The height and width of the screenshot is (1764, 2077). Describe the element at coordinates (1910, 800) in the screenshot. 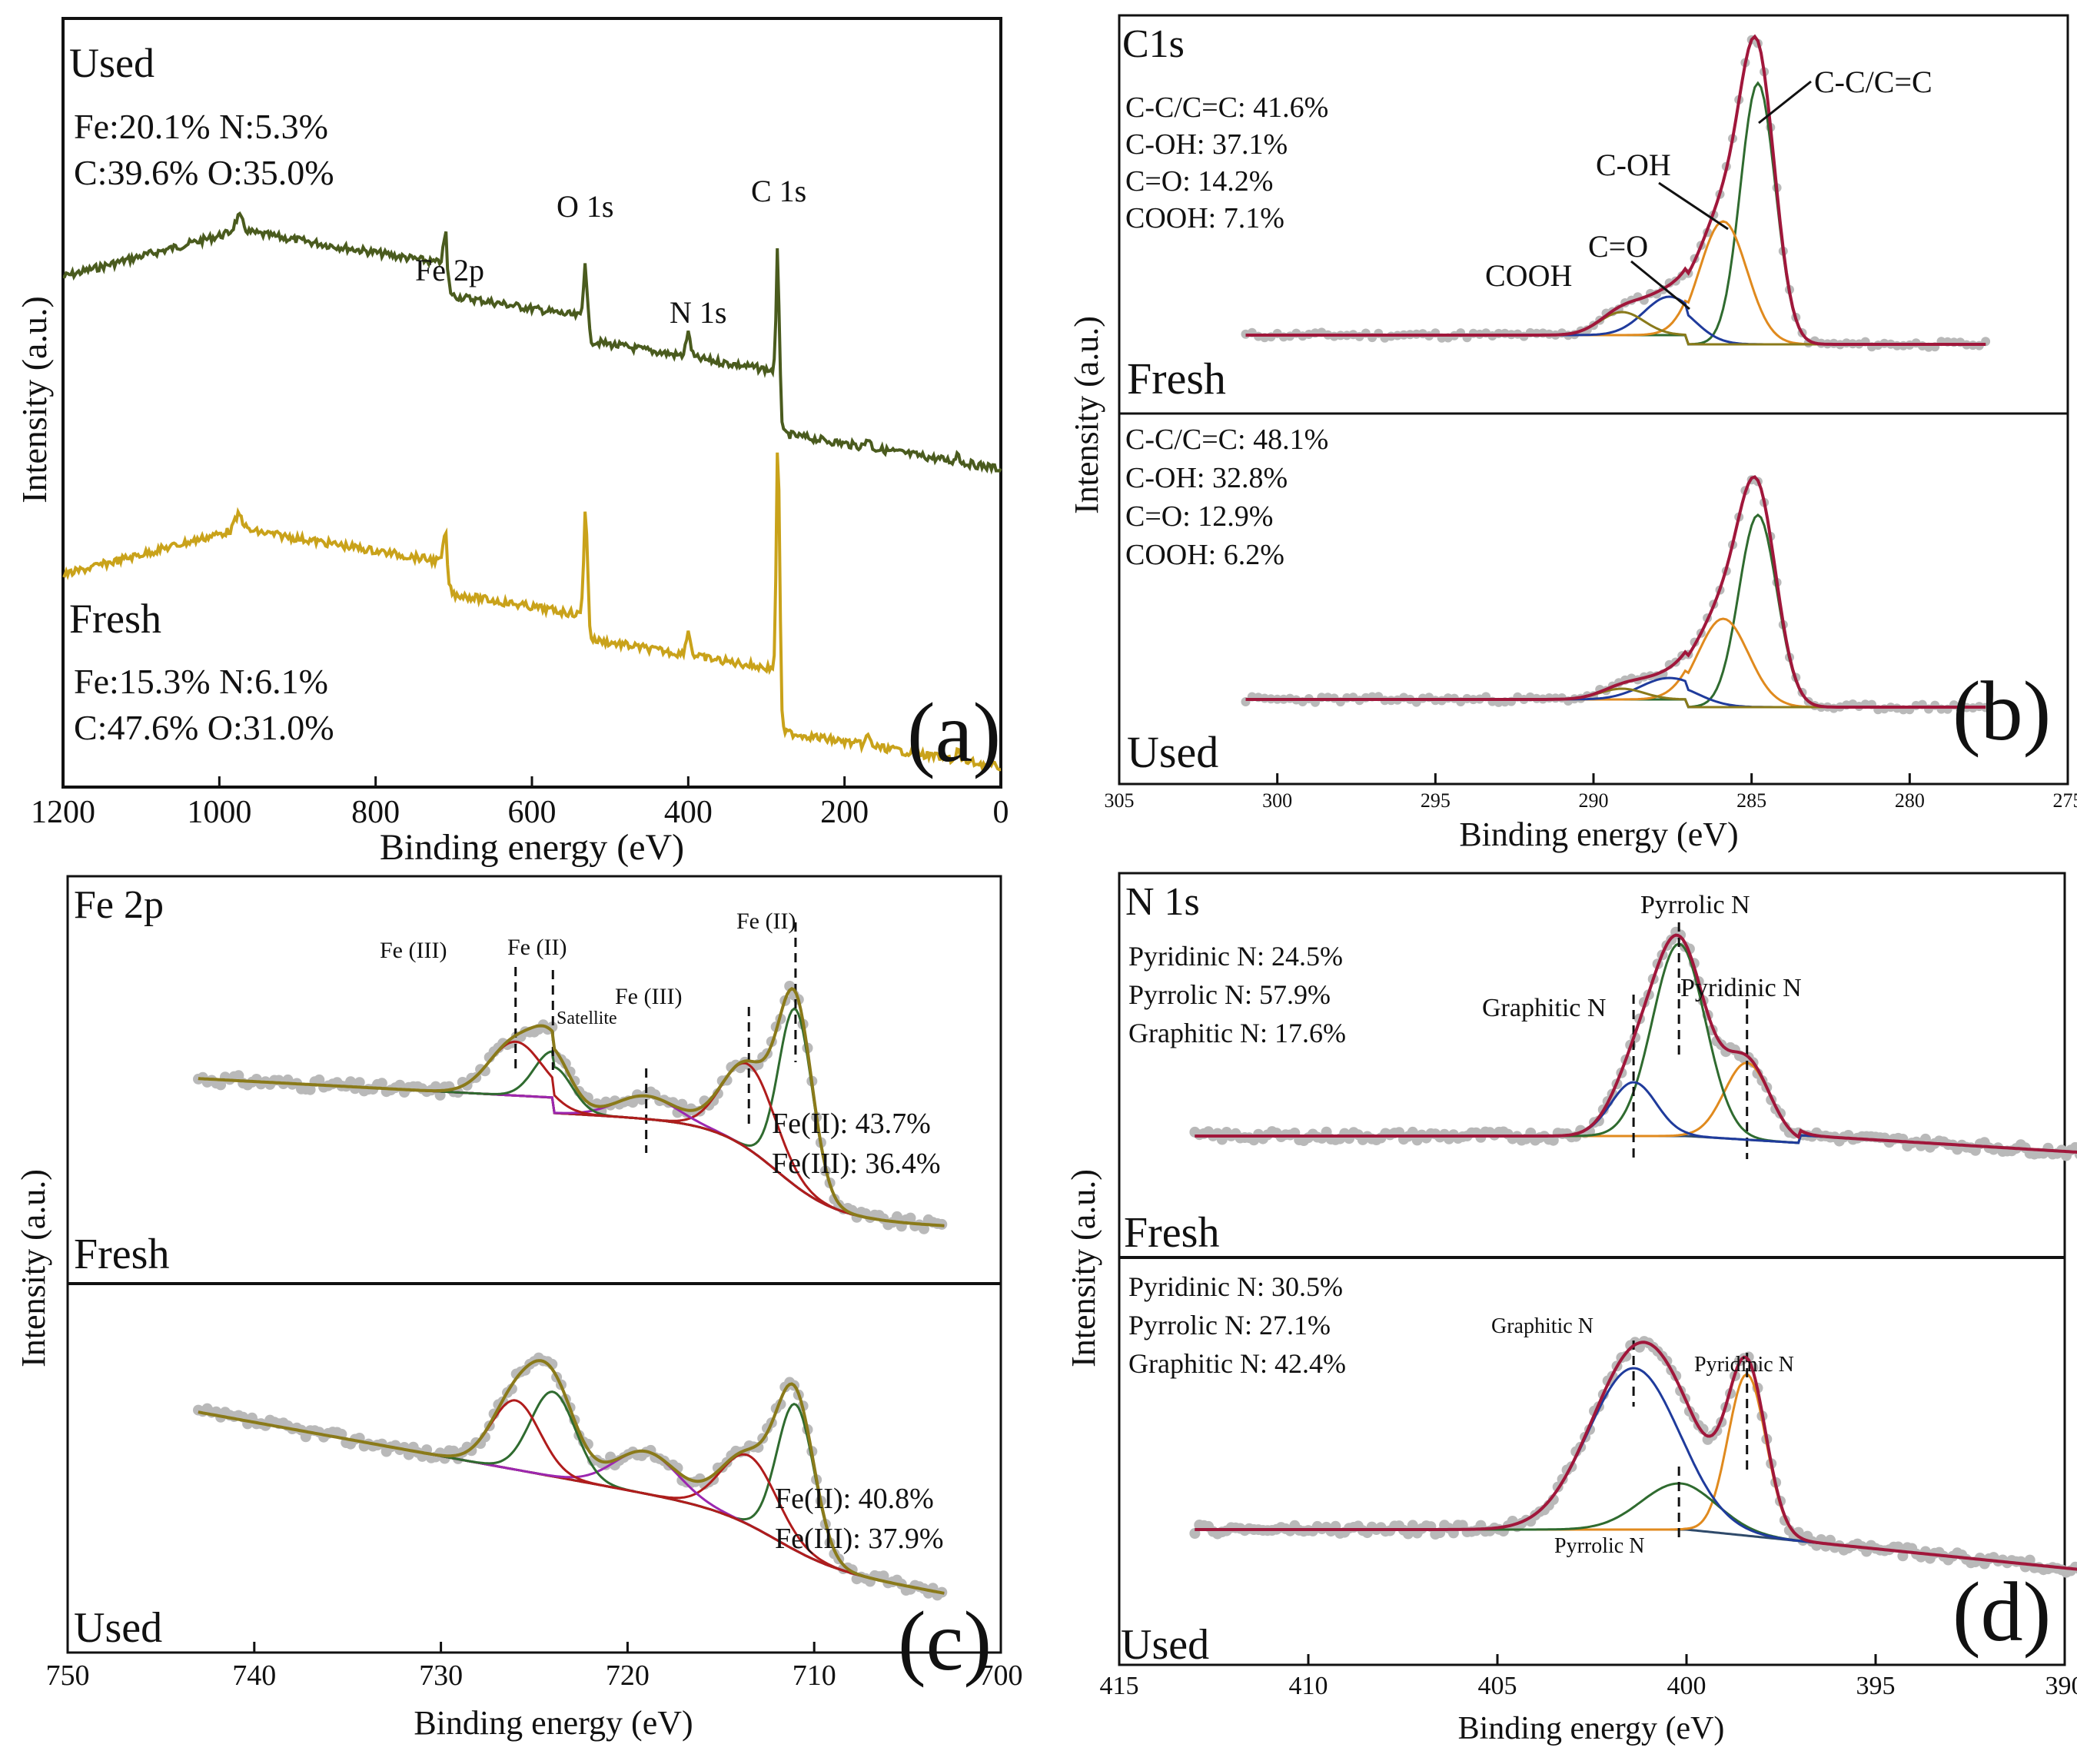

I see `b-tick-label: 280` at that location.